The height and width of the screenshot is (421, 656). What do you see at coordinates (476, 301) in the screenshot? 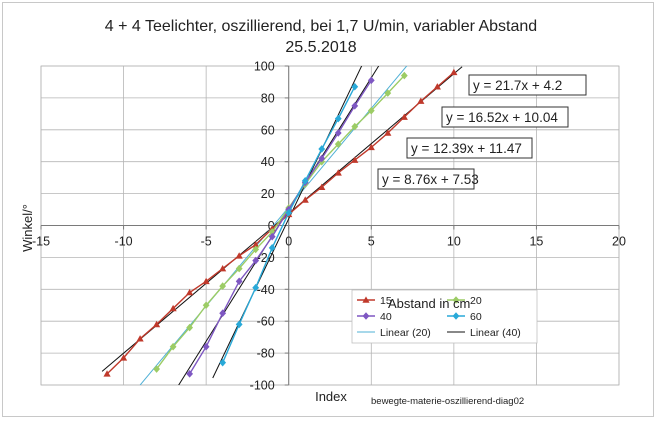
I see `legend-label: 20` at bounding box center [476, 301].